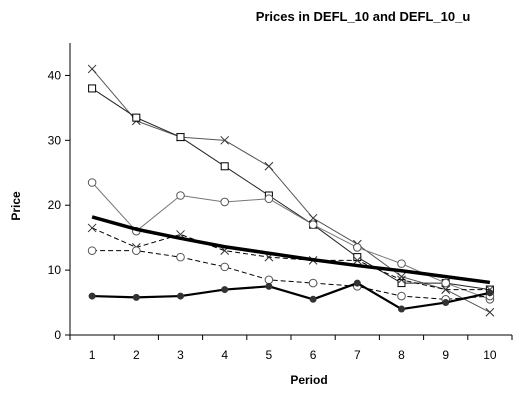 This screenshot has width=521, height=394. What do you see at coordinates (490, 355) in the screenshot?
I see `x-tick-label: 10` at bounding box center [490, 355].